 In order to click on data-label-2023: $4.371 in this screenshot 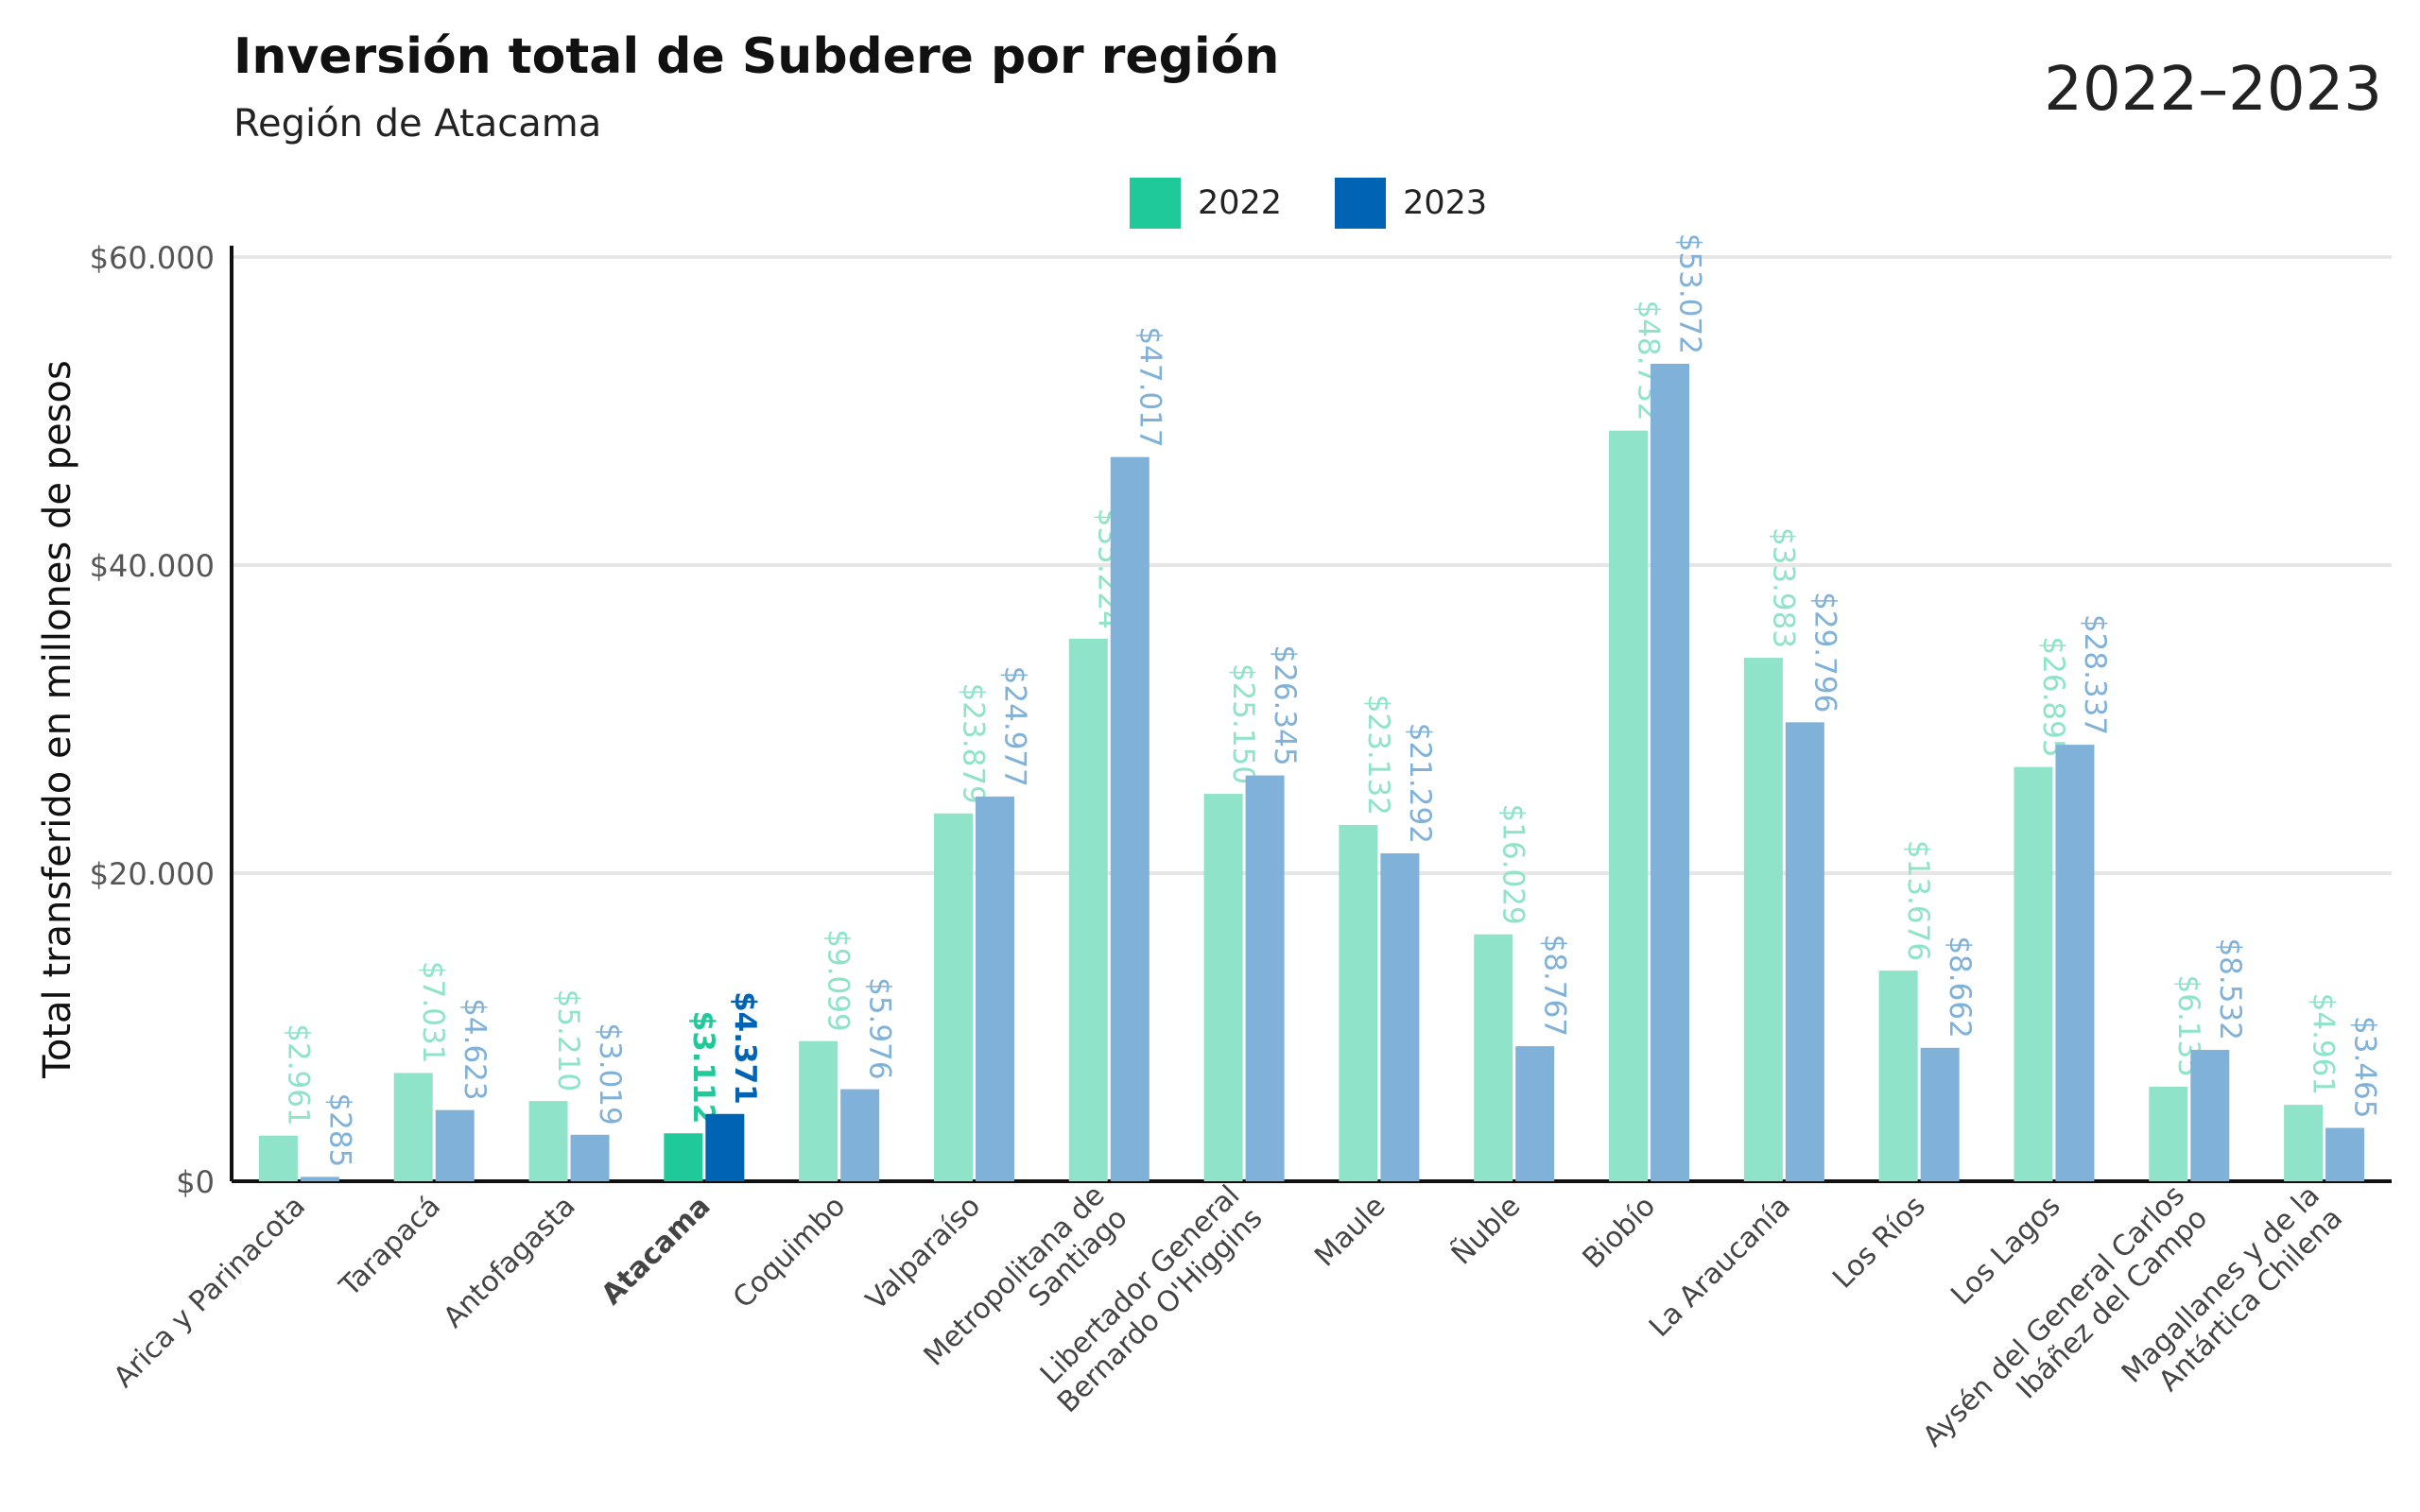, I will do `click(745, 1048)`.